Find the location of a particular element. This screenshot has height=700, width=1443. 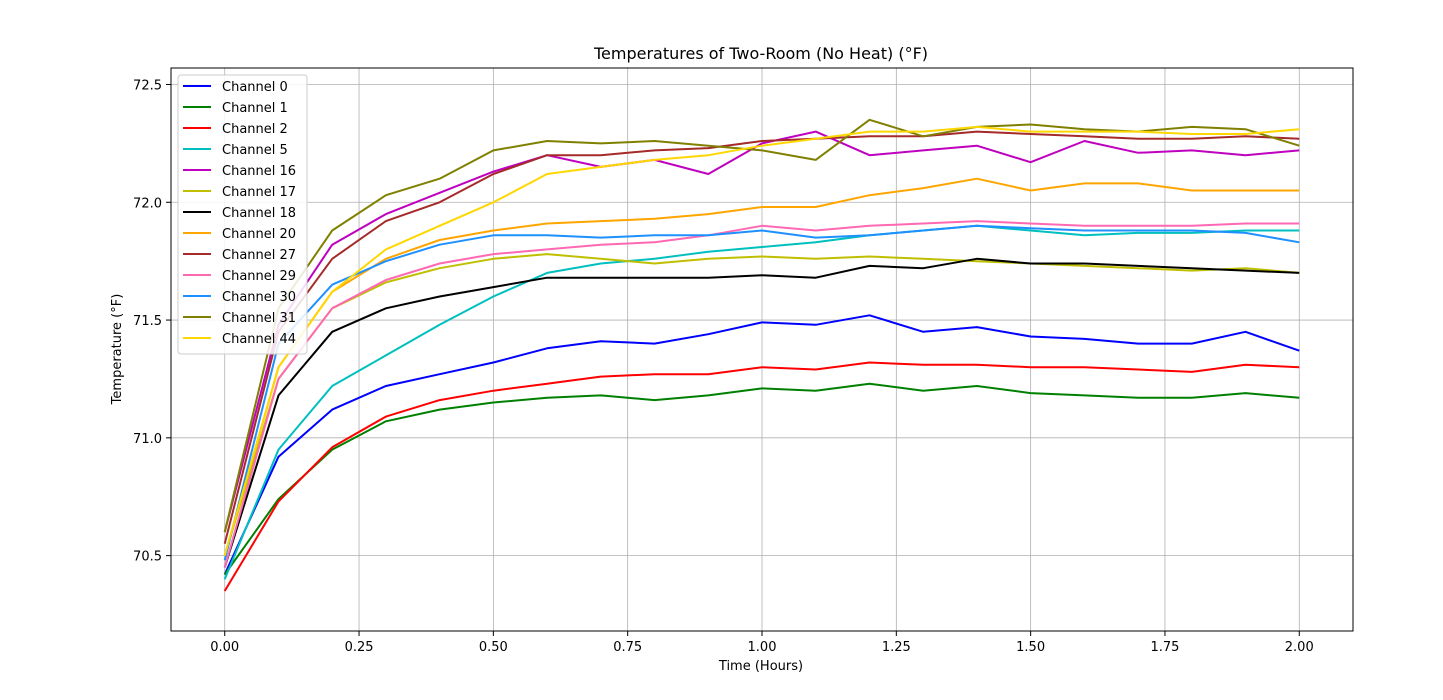

legend-label: Channel 2 is located at coordinates (255, 129).